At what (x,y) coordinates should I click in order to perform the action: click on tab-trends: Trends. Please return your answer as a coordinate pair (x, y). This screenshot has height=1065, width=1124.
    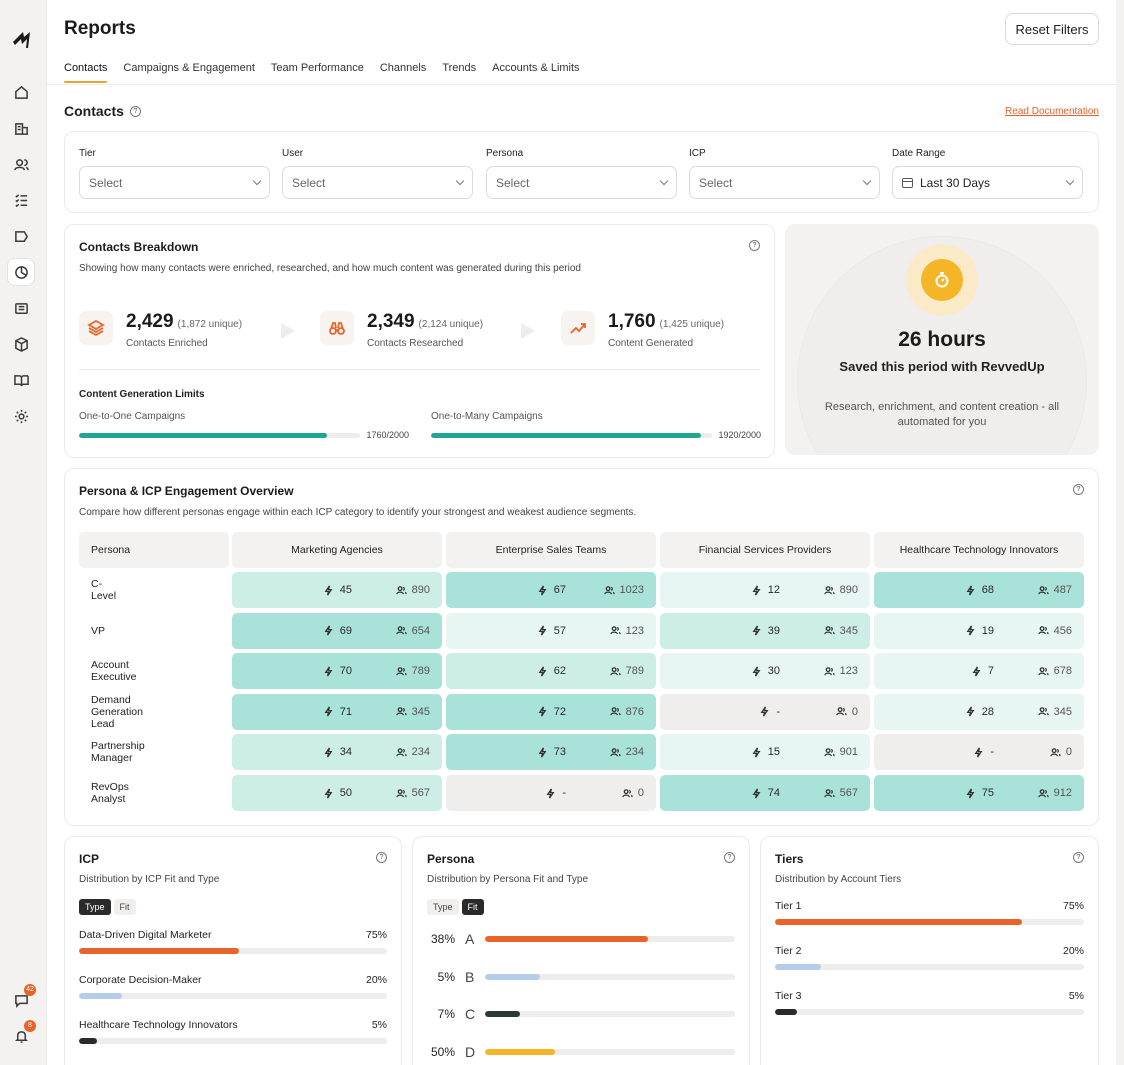
    Looking at the image, I should click on (459, 68).